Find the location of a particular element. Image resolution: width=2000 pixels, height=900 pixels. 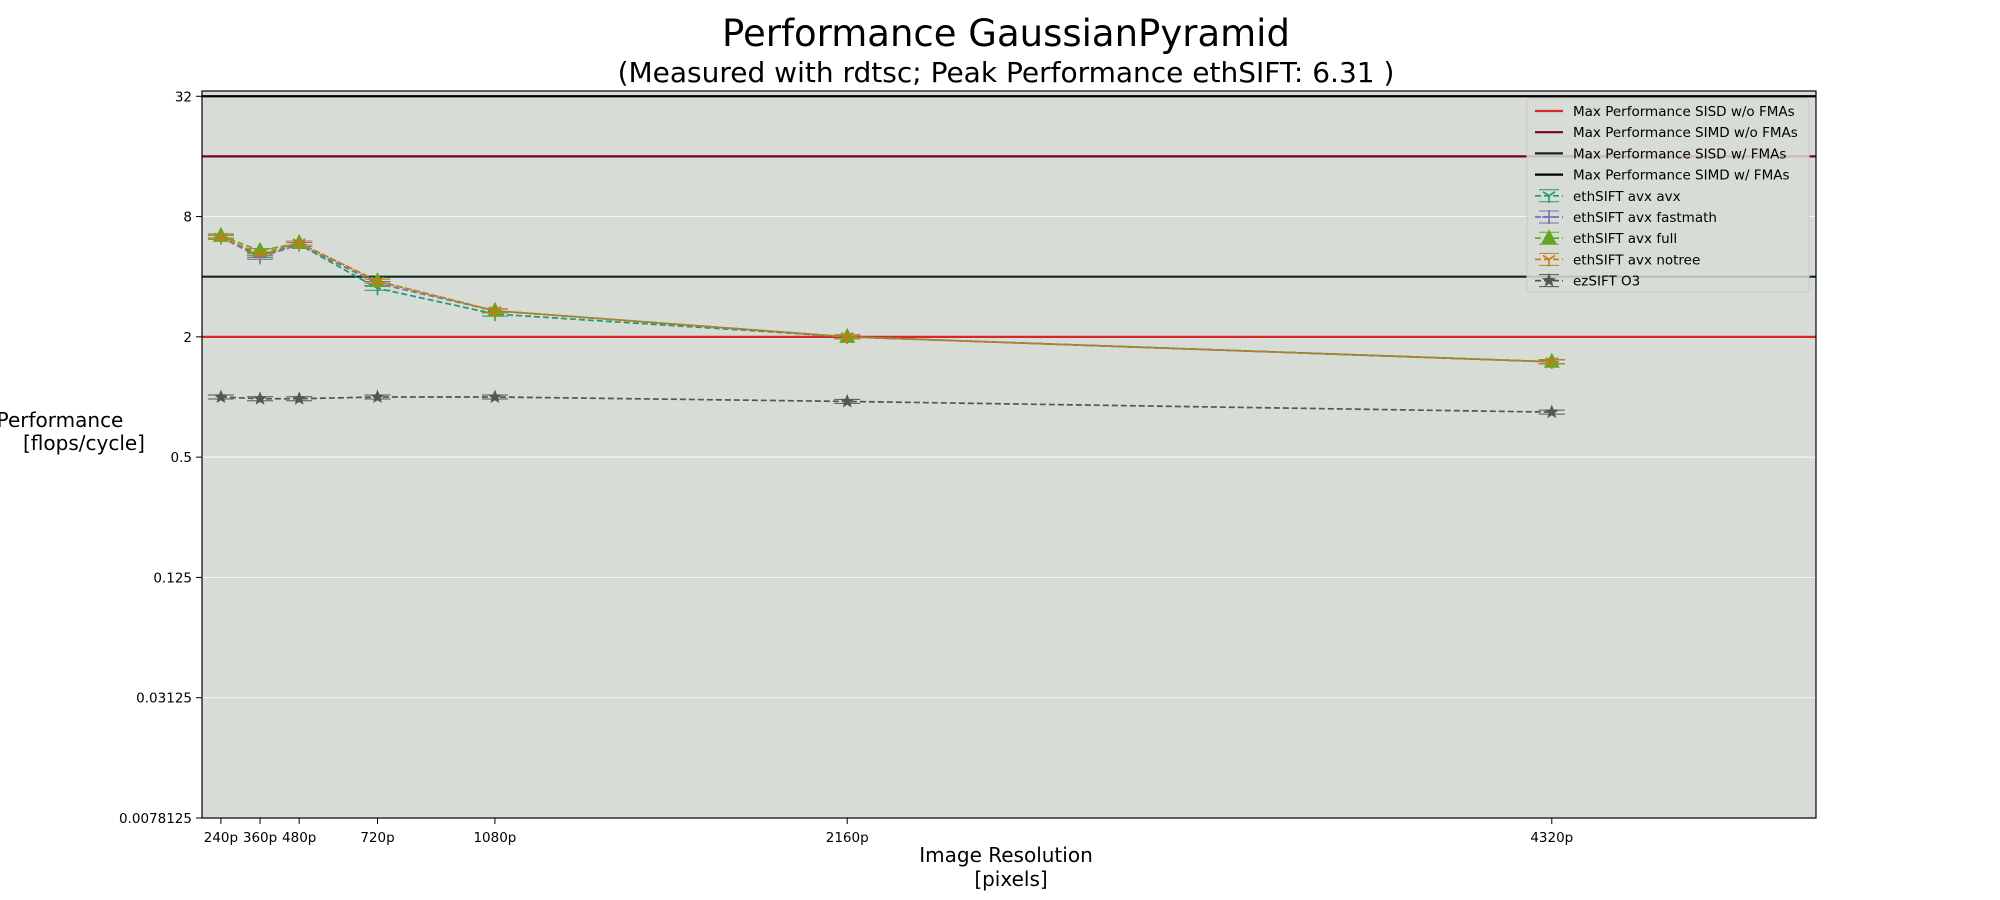

y-tick-label: 32 is located at coordinates (183, 97).